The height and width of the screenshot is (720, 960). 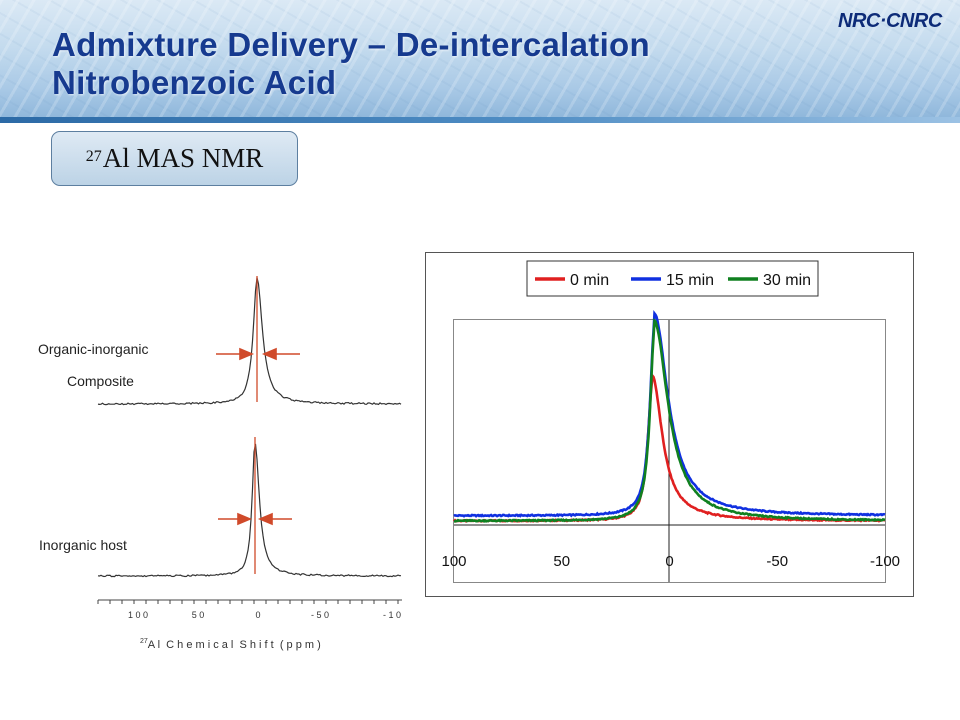 I want to click on chart-legend-box, so click(x=672, y=278).